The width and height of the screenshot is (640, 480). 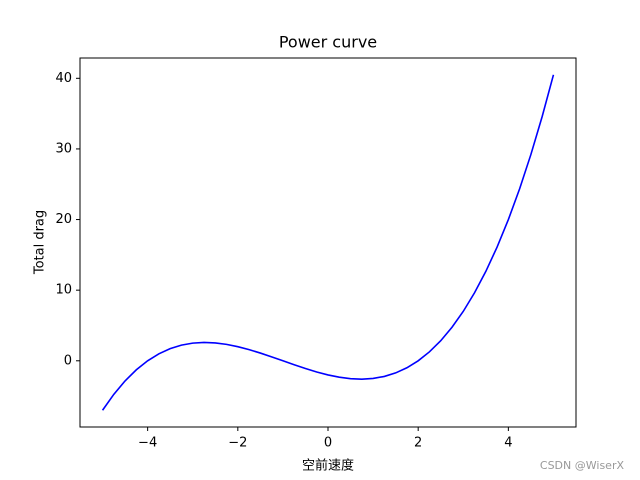 What do you see at coordinates (147, 443) in the screenshot?
I see `x-tick-label: −4` at bounding box center [147, 443].